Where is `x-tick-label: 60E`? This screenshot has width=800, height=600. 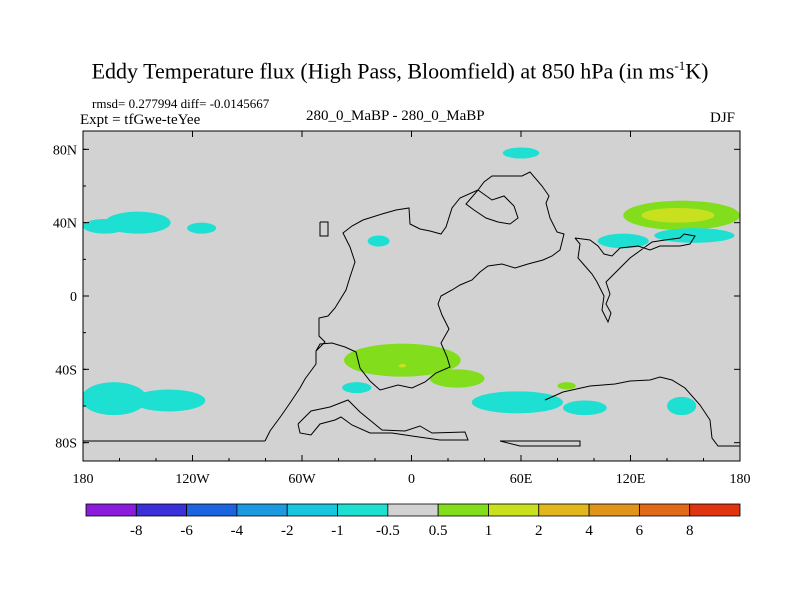 x-tick-label: 60E is located at coordinates (521, 479).